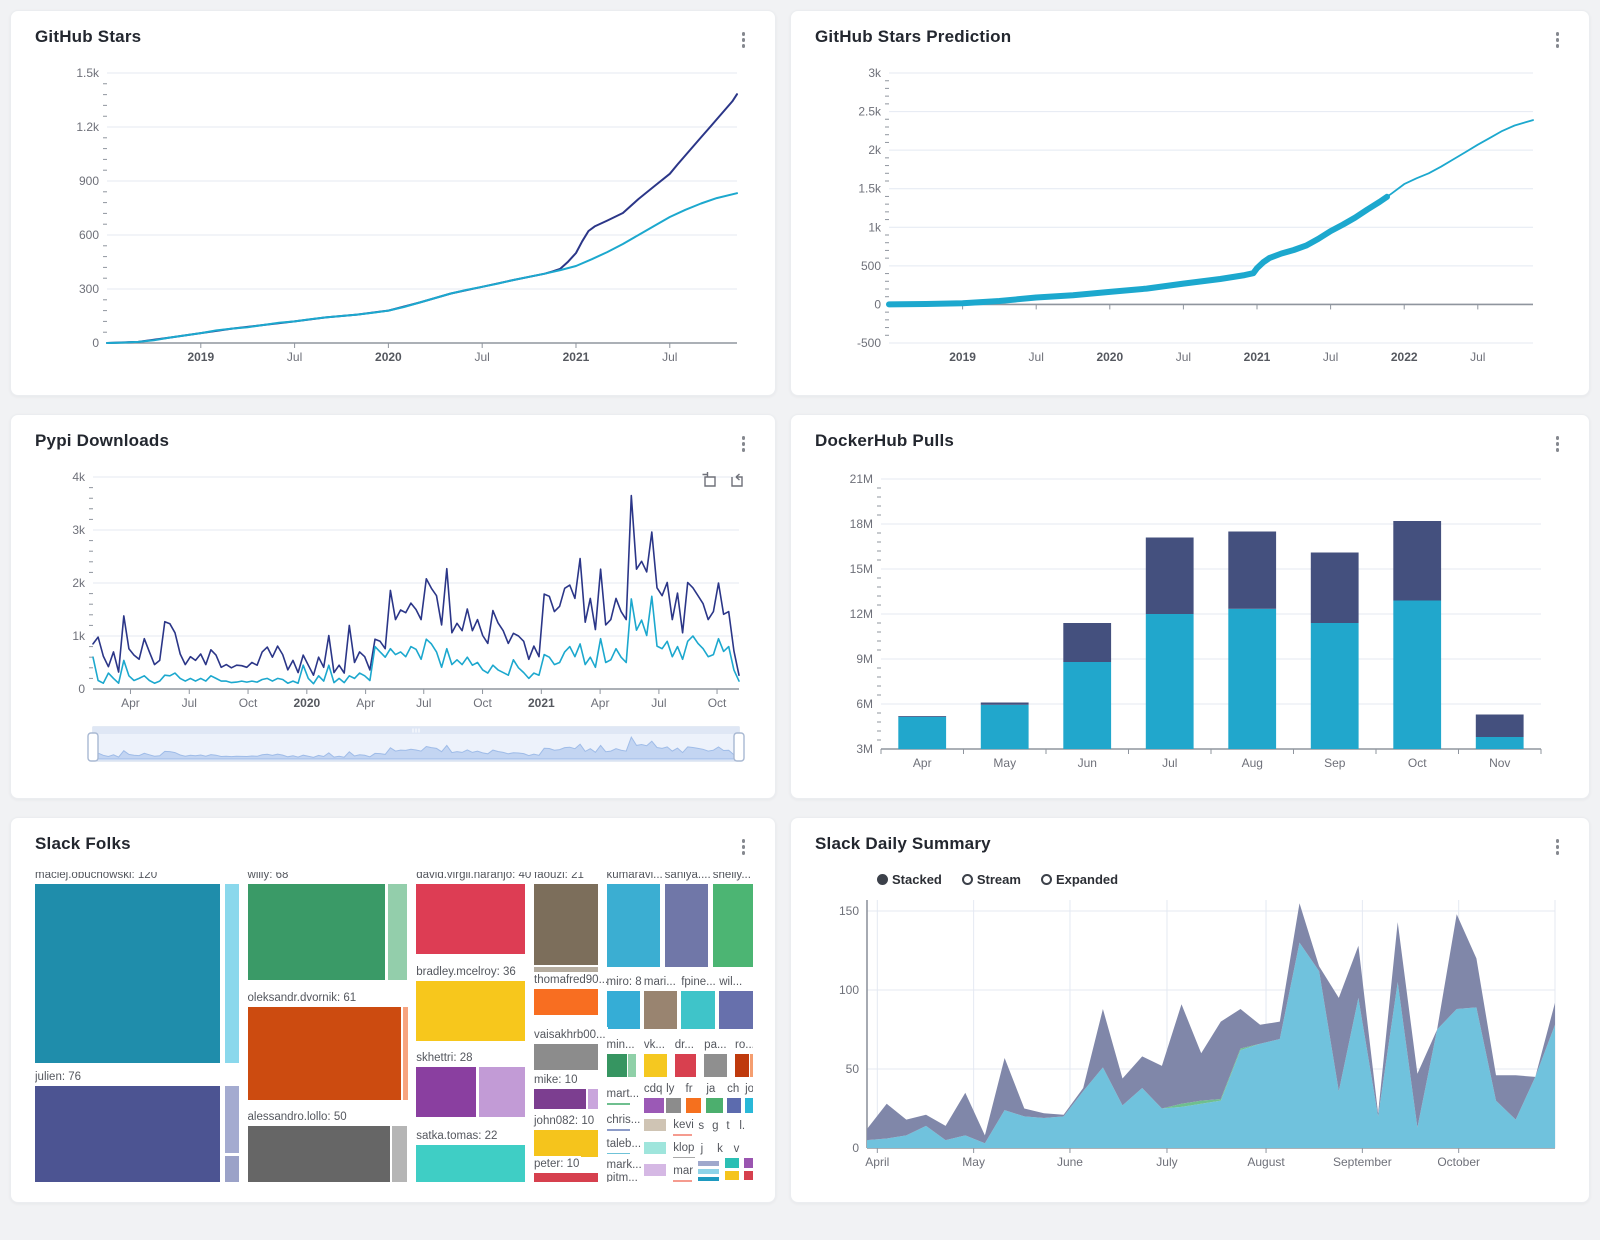 The image size is (1600, 1240). I want to click on svg-text: Jul, so click(1477, 357).